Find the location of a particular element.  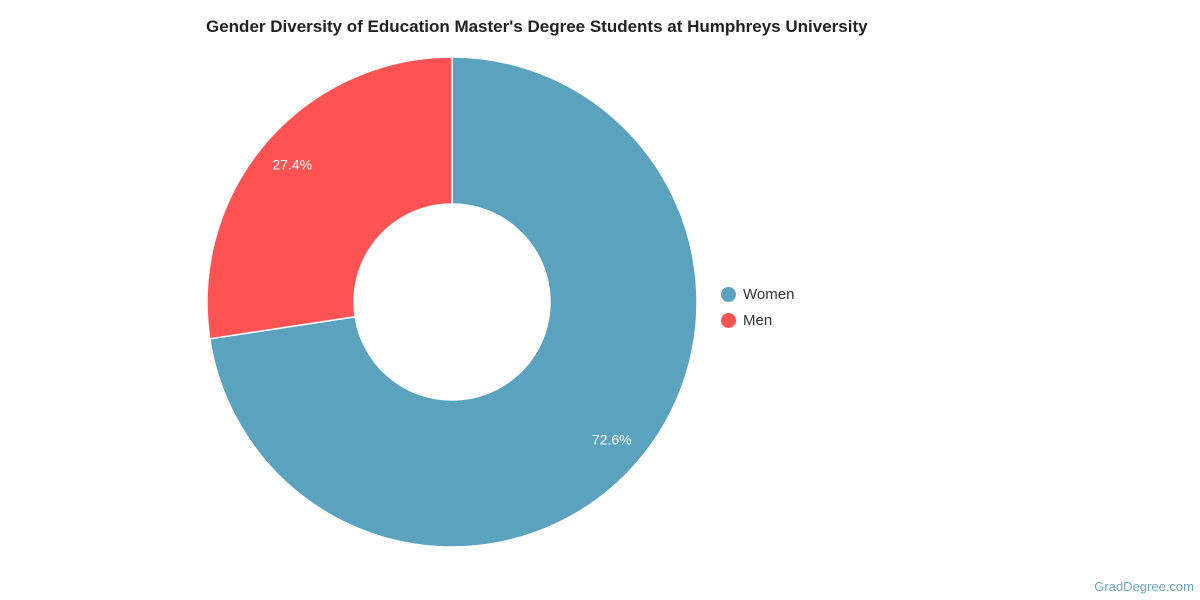

legend-item-men: Men is located at coordinates (757, 320).